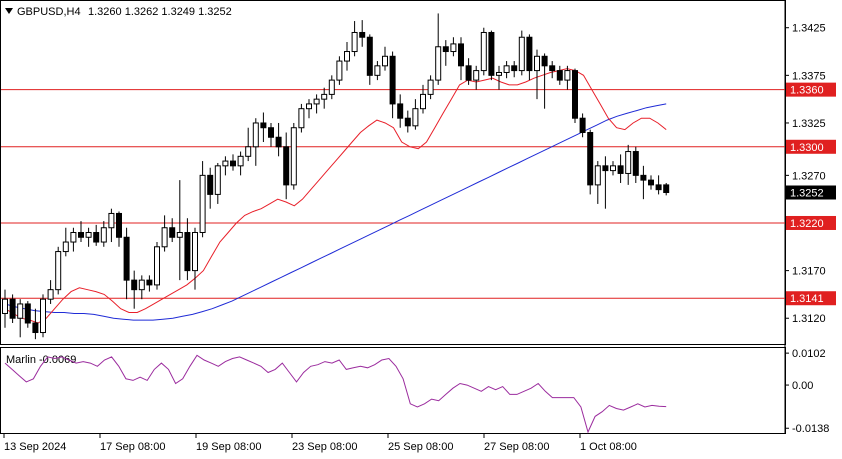 The height and width of the screenshot is (459, 842). I want to click on marlin-tick-label: 0.00, so click(802, 386).